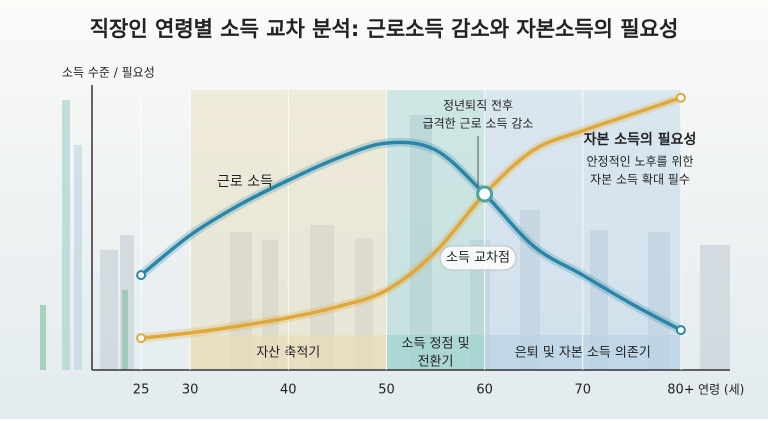  I want to click on x-tick-label: 25, so click(141, 390).